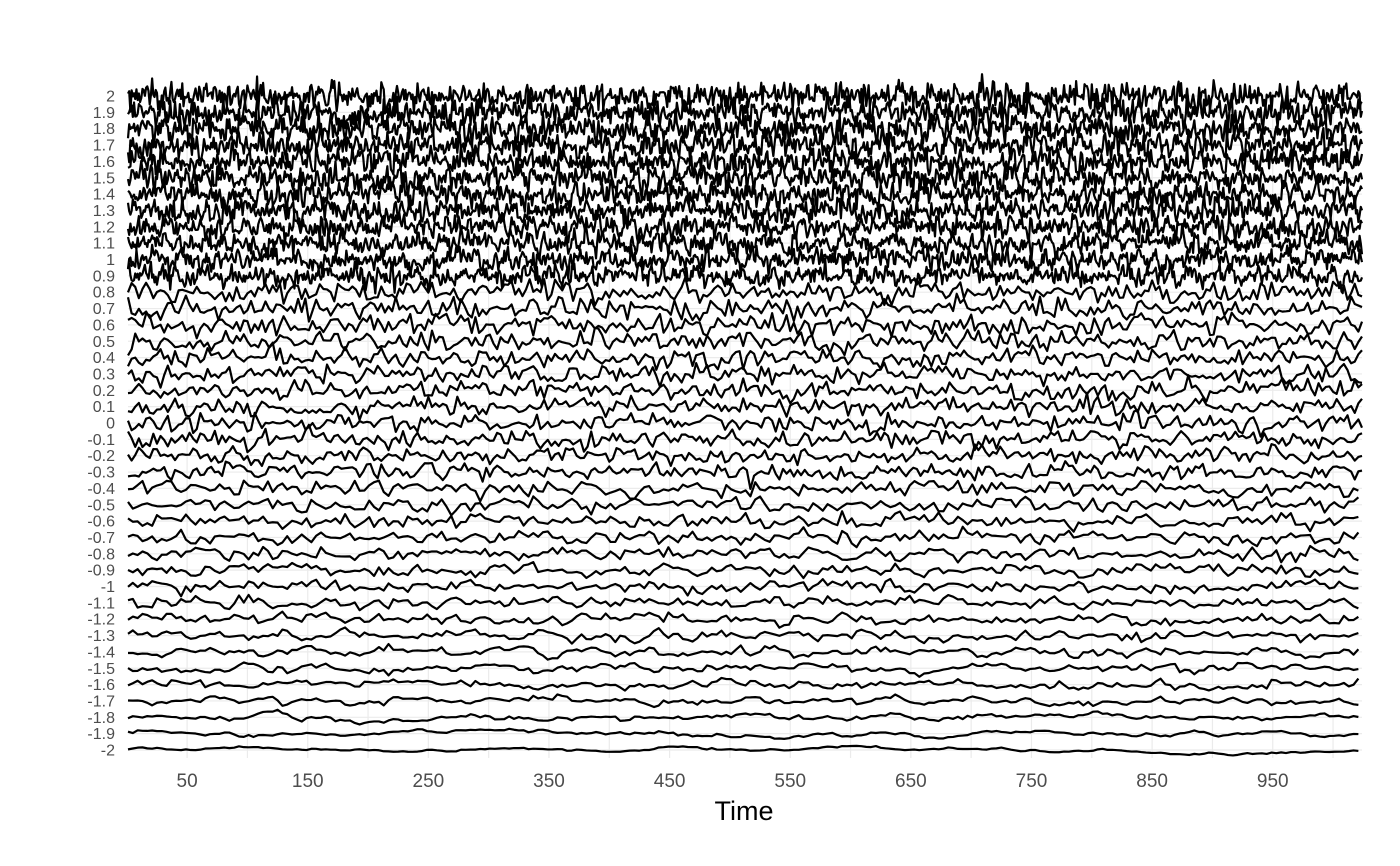 This screenshot has width=1400, height=866. I want to click on y-tick-label: -1.8, so click(101, 718).